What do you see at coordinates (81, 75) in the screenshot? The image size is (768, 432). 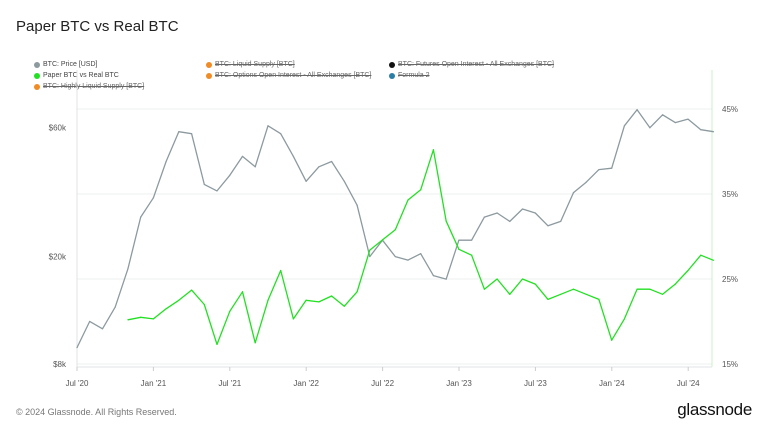 I see `legend-label: Paper BTC vs Real BTC` at bounding box center [81, 75].